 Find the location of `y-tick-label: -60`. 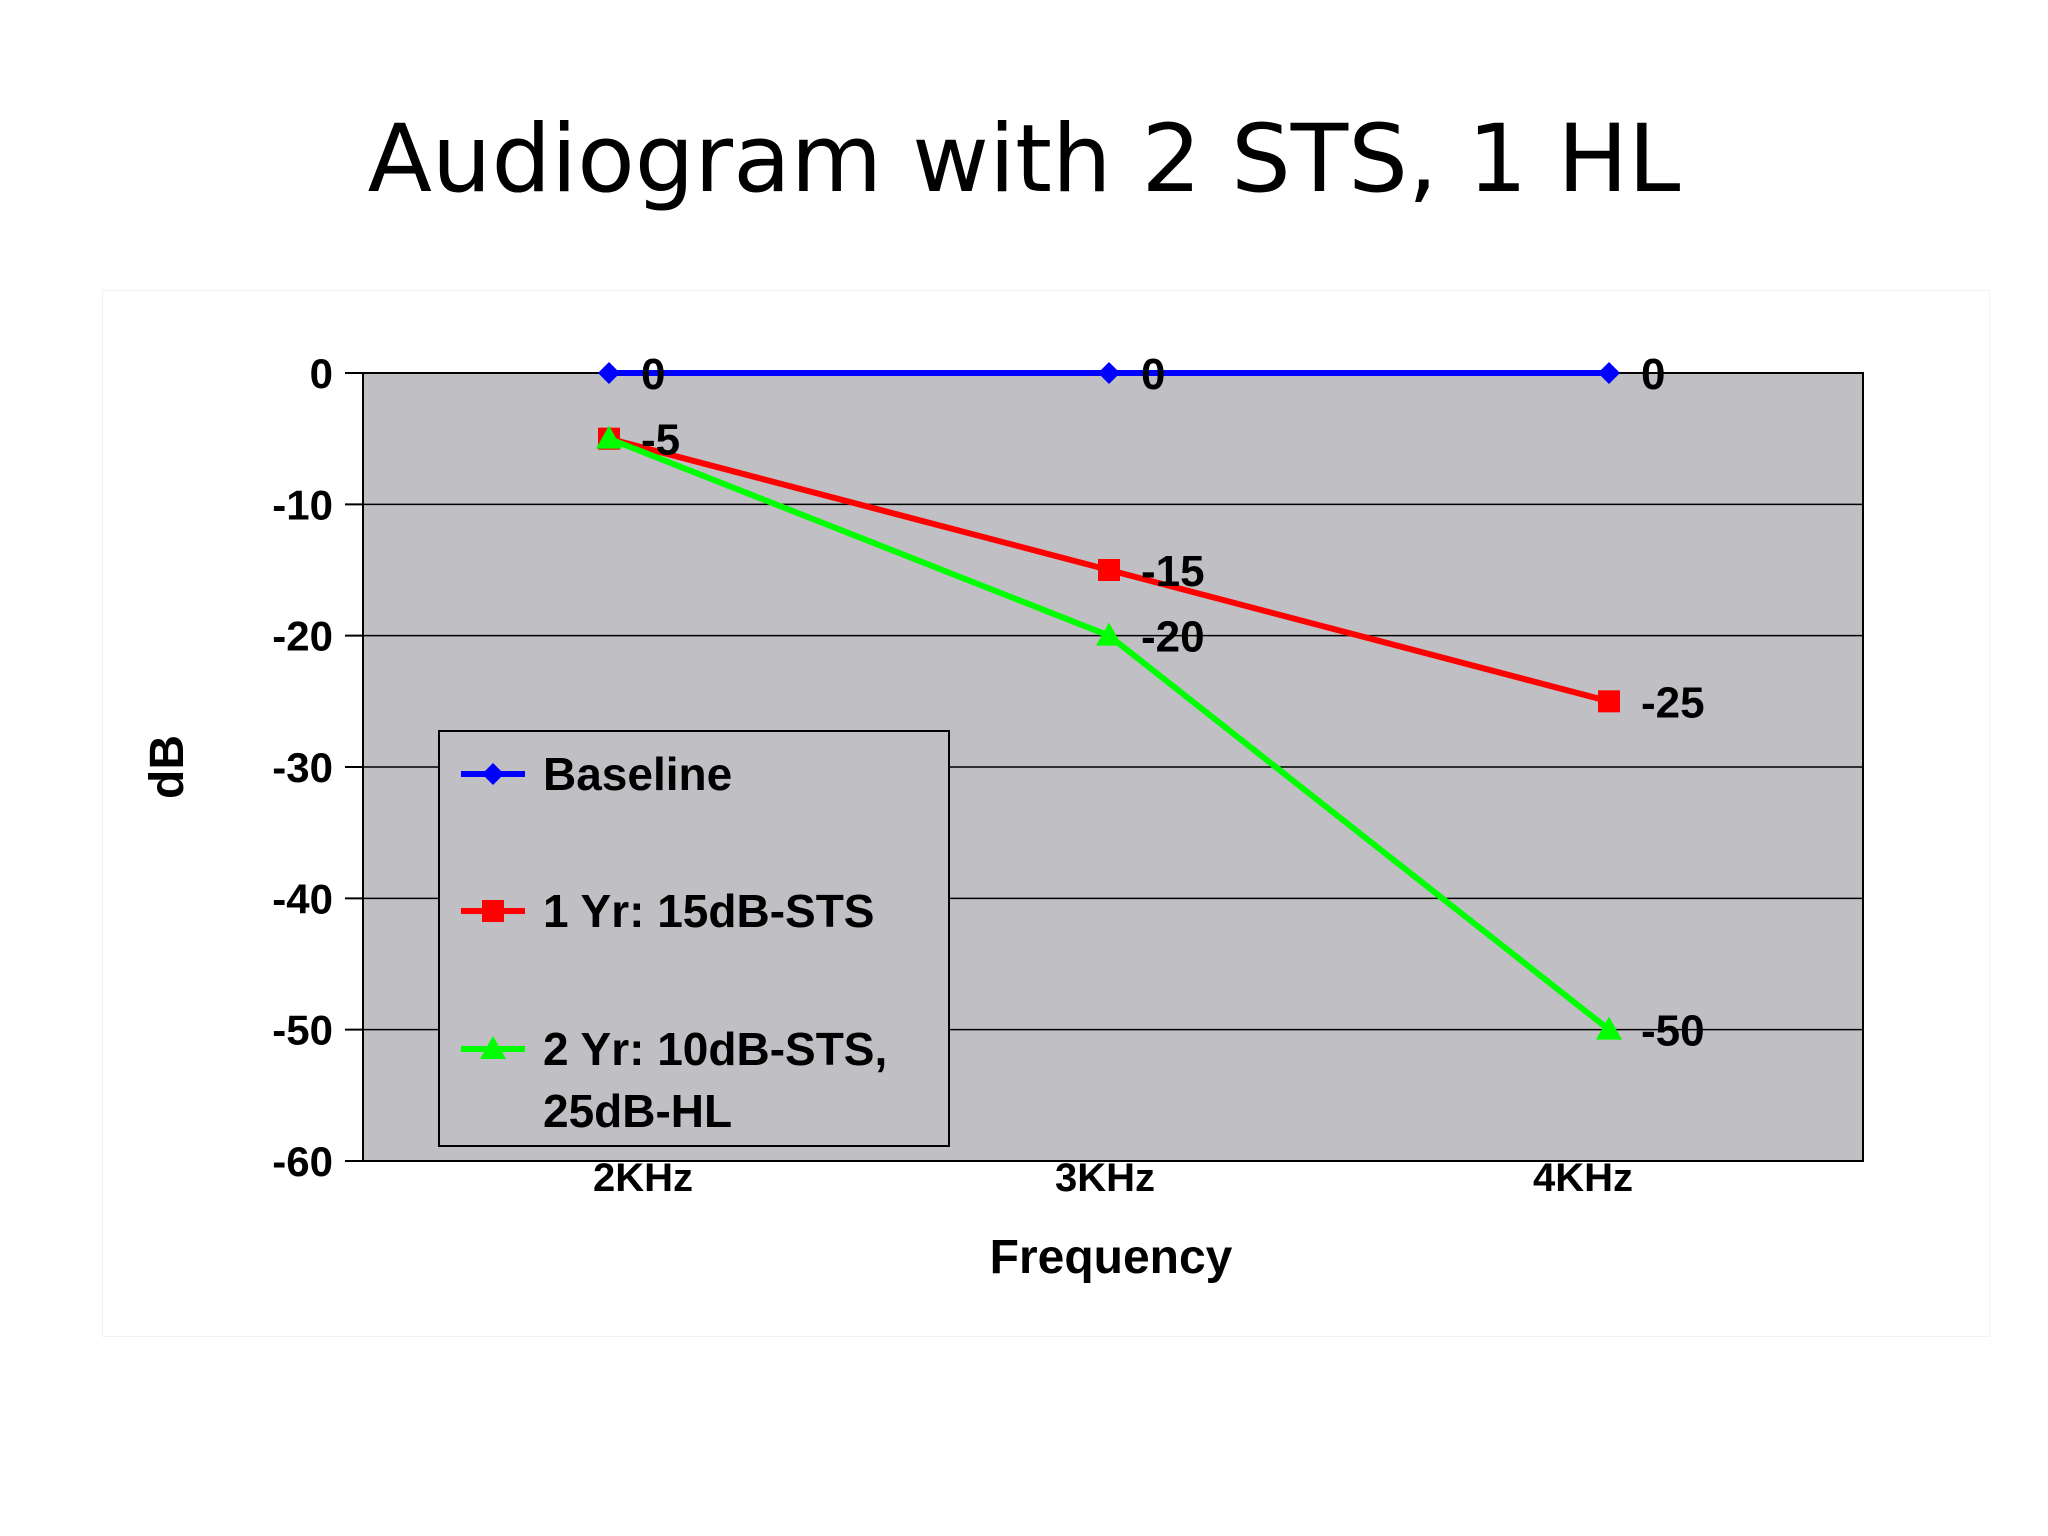

y-tick-label: -60 is located at coordinates (302, 1161).